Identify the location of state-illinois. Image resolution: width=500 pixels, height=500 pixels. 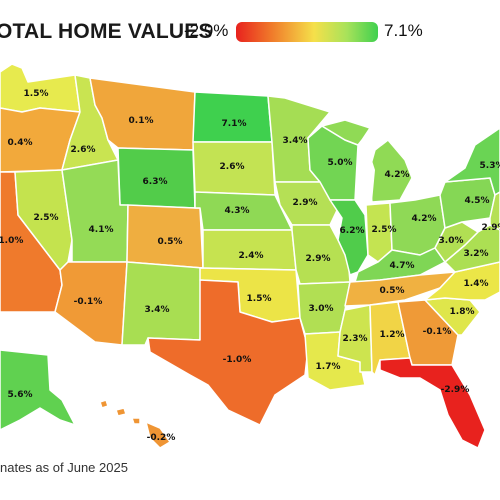
(349, 237).